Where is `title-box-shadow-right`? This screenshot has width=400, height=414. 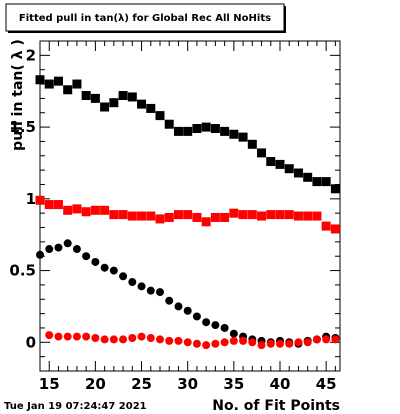
title-box-shadow-right is located at coordinates (285, 19).